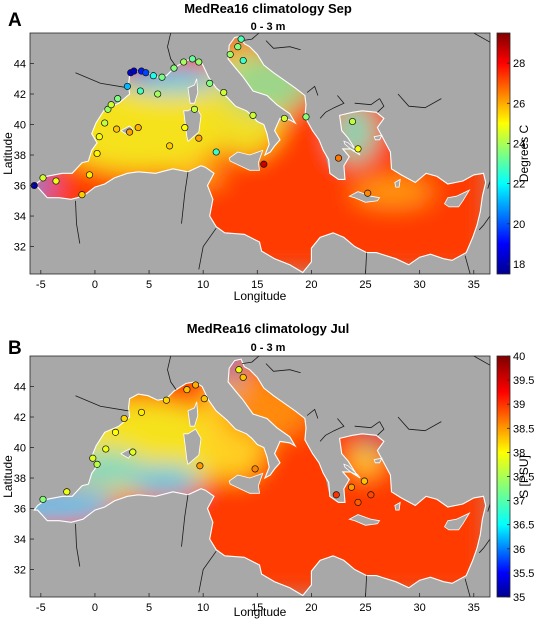 This screenshot has width=536, height=622. Describe the element at coordinates (15, 20) in the screenshot. I see `panel-letter-a: A` at that location.